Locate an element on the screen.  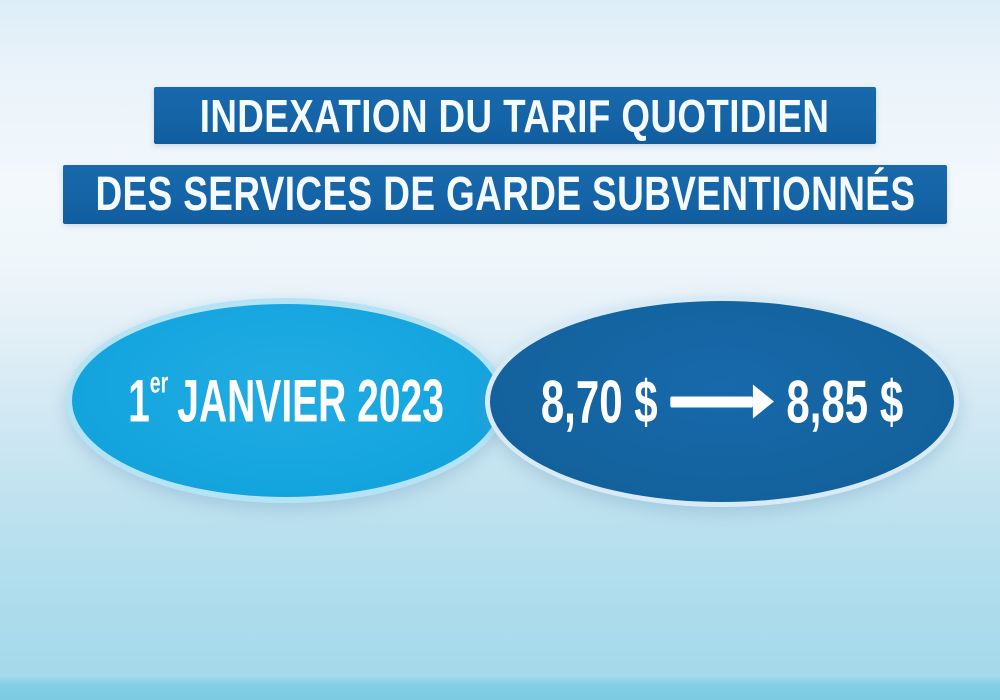
title-banner-line1: INDEXATION DU TARIF QUOTIDIEN is located at coordinates (515, 115).